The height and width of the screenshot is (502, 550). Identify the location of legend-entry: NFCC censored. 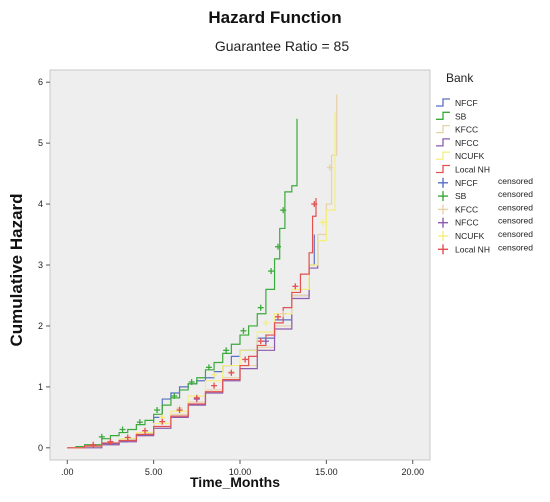
(485, 222).